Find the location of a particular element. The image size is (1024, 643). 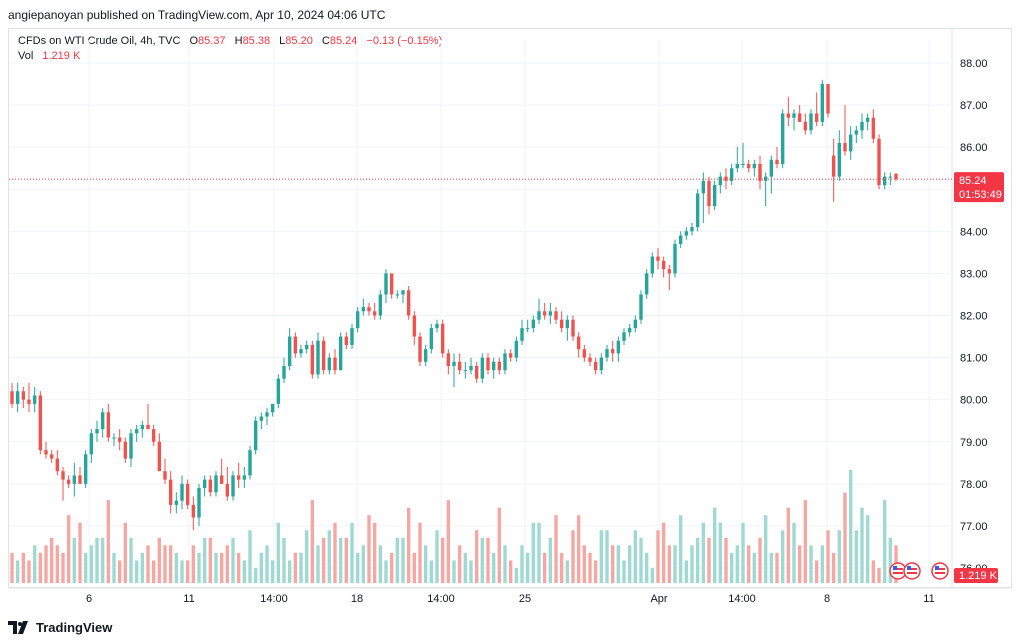

time-tick-label: 8 is located at coordinates (827, 599).